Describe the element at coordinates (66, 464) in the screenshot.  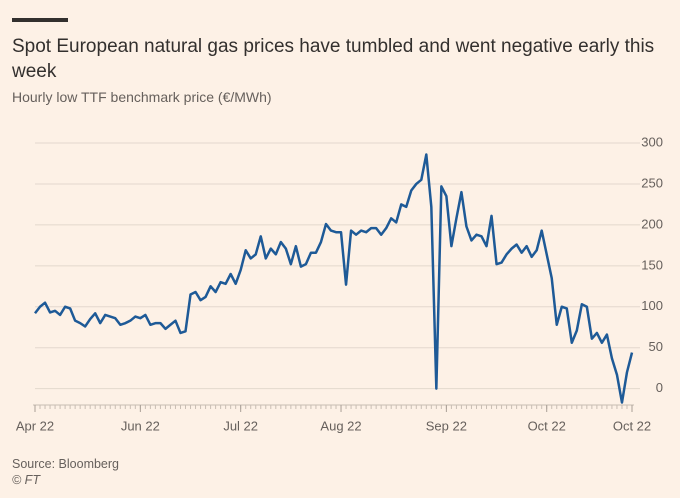
I see `source: Source: Bloomberg` at that location.